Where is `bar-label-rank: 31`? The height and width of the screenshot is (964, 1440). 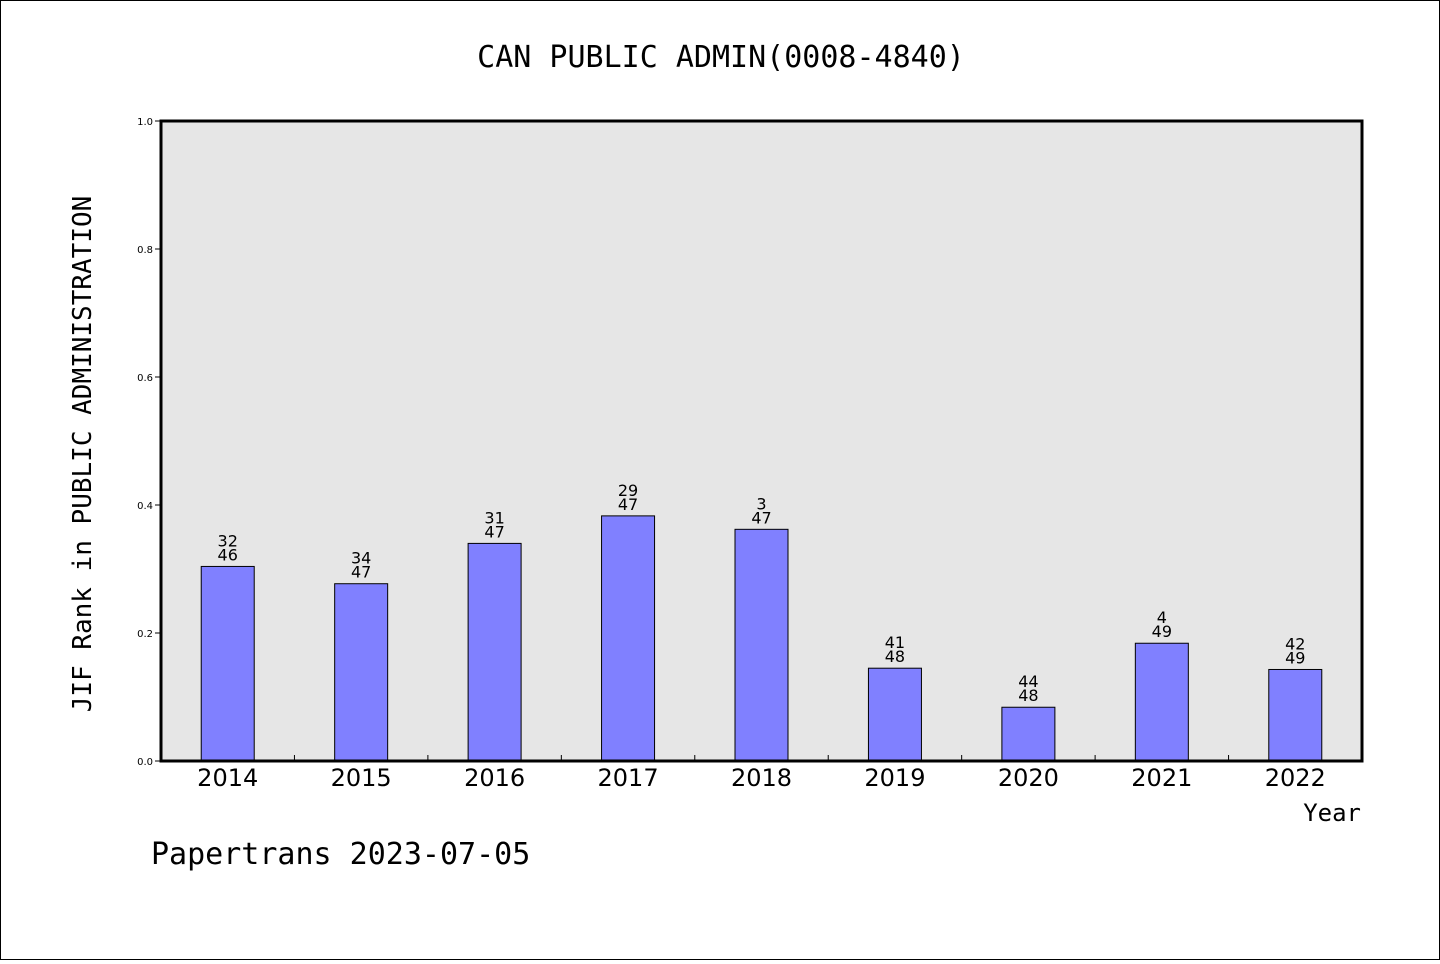 bar-label-rank: 31 is located at coordinates (494, 517).